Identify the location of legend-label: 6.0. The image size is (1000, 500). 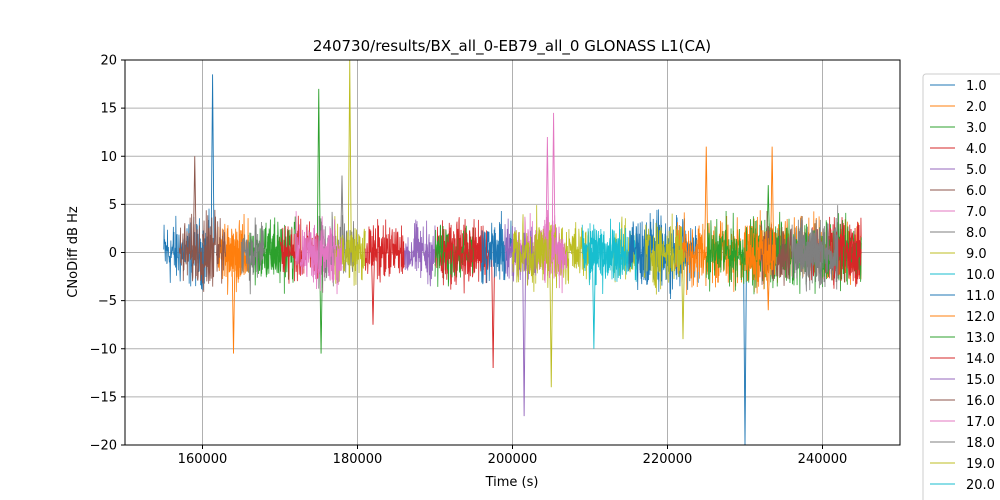
(976, 191).